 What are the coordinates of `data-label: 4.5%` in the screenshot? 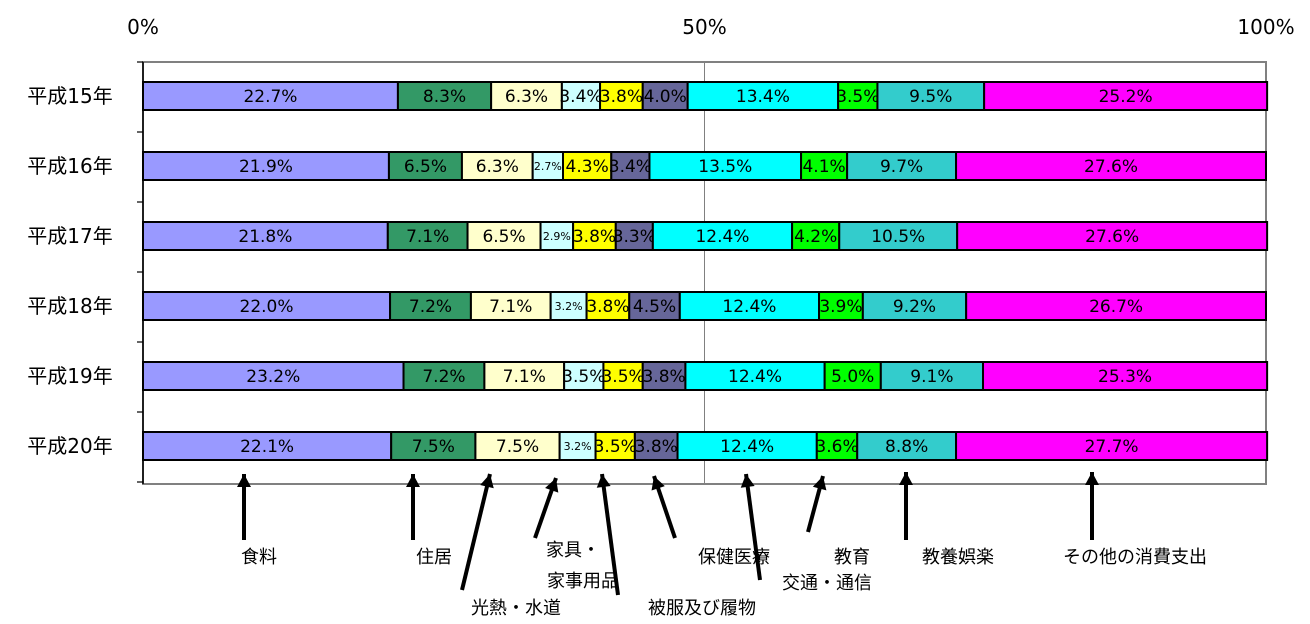 It's located at (654, 307).